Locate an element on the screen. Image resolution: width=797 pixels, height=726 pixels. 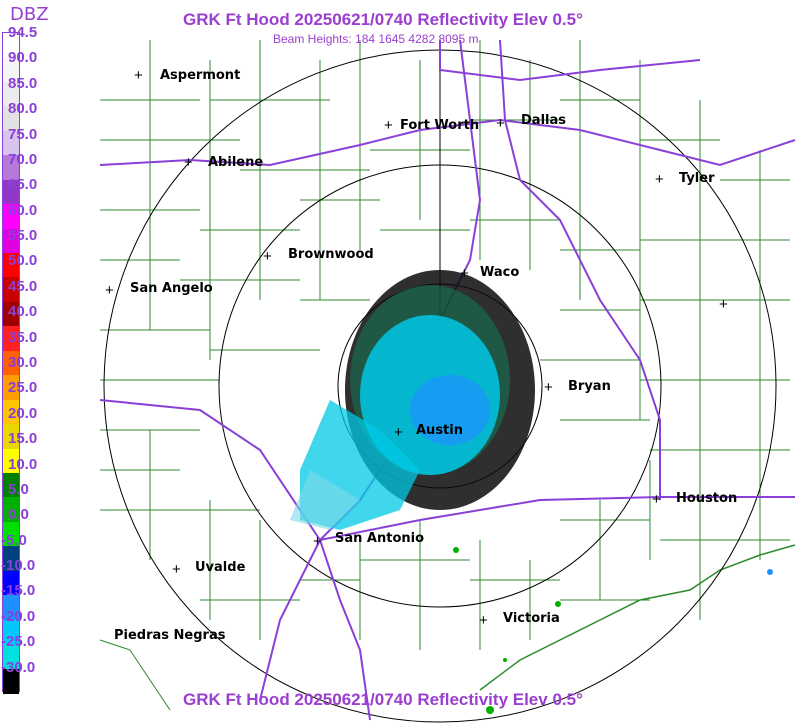
city-label: Aspermont is located at coordinates (200, 75).